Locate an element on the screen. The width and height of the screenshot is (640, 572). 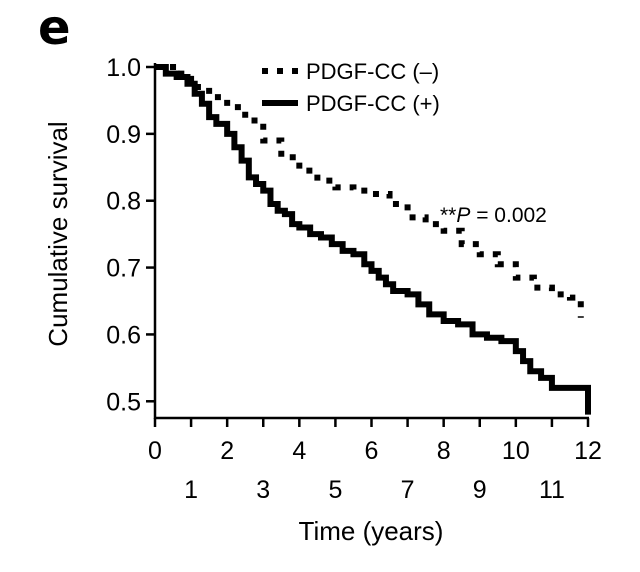
legend: PDGF-CC (–) PDGF-CC (+) is located at coordinates (351, 87).